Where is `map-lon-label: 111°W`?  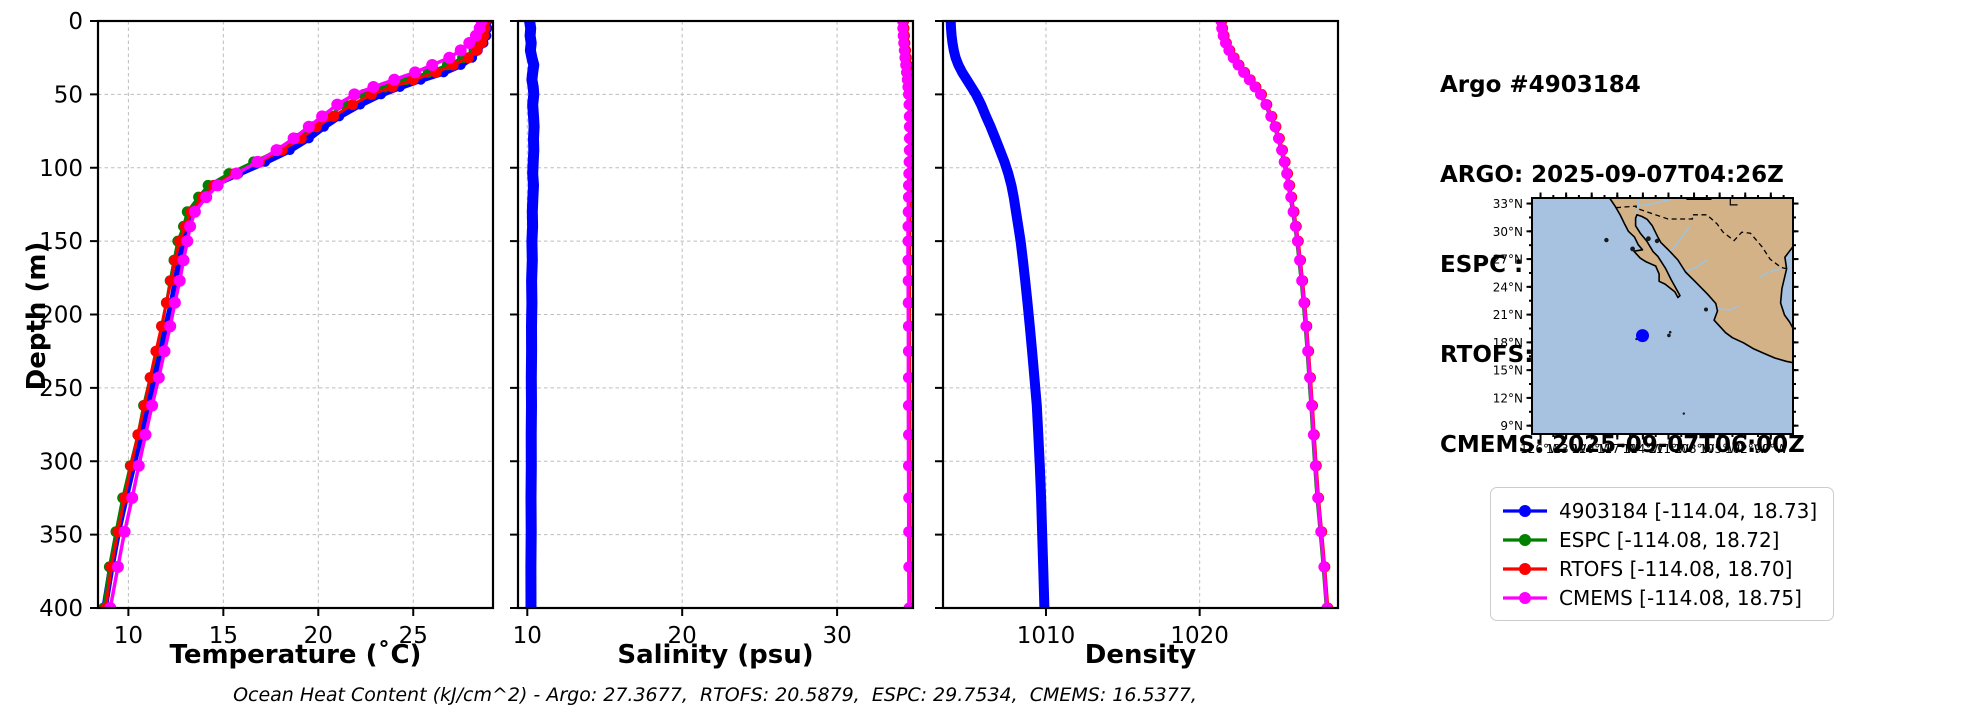 map-lon-label: 111°W is located at coordinates (1668, 449).